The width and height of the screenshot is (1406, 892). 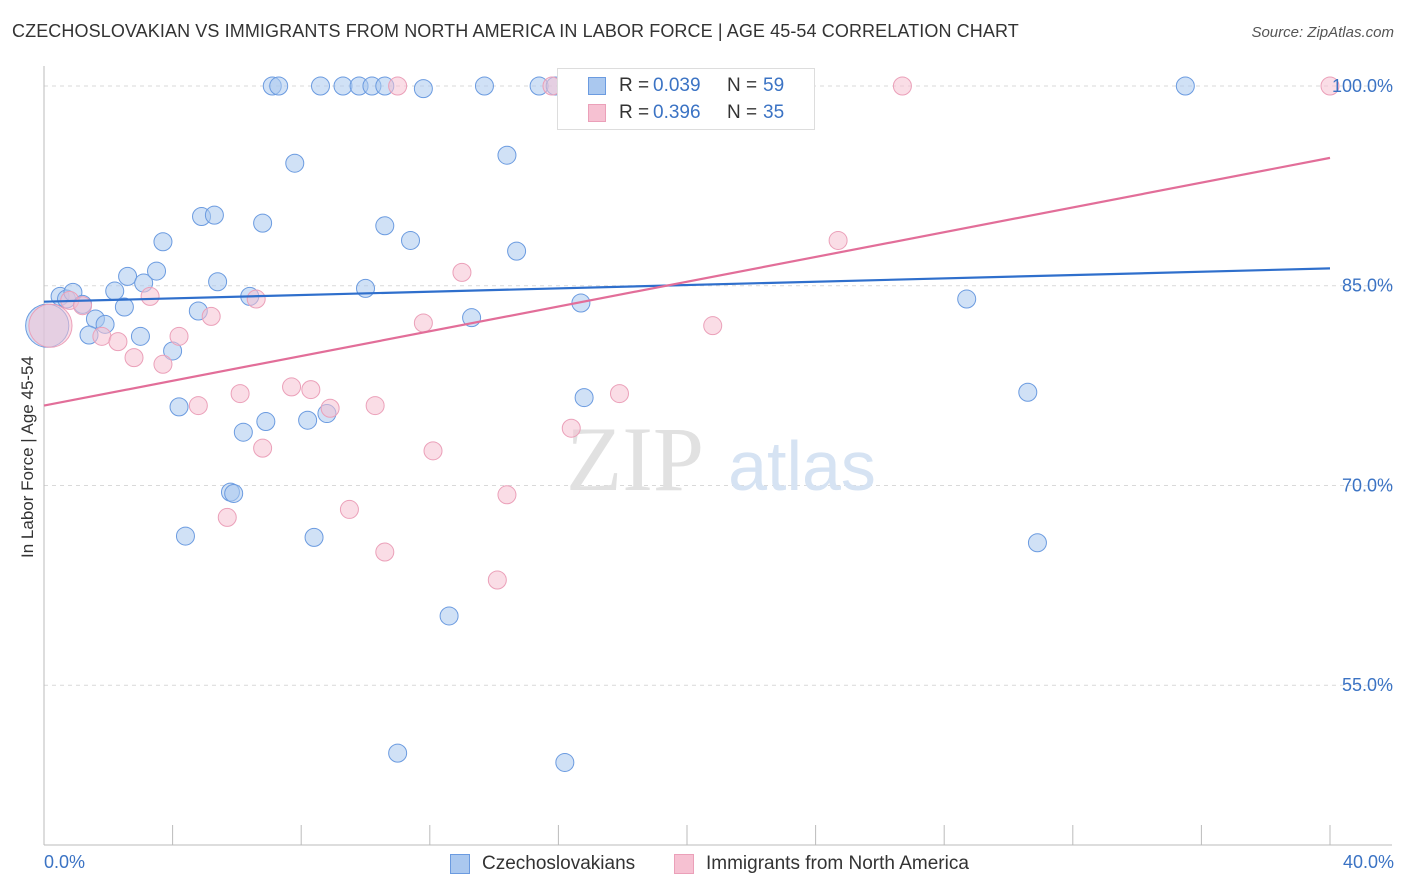 What do you see at coordinates (65, 862) in the screenshot?
I see `x-tick-label-min: 0.0%` at bounding box center [65, 862].